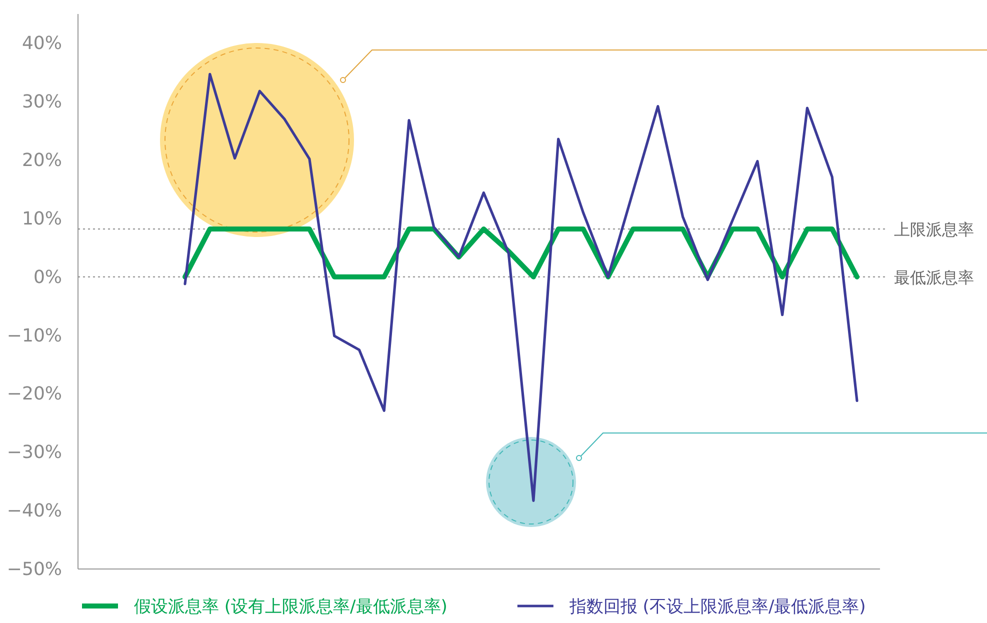 This screenshot has height=623, width=987. Describe the element at coordinates (934, 229) in the screenshot. I see `ref-line-label: 上限派息率` at that location.